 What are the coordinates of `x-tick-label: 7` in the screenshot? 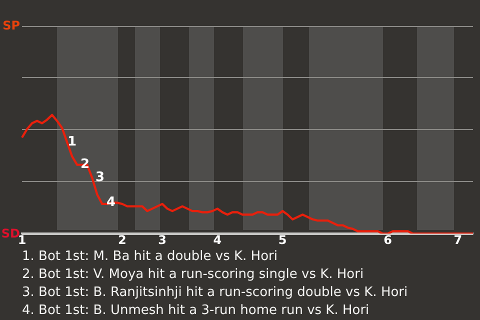 It's located at (458, 239).